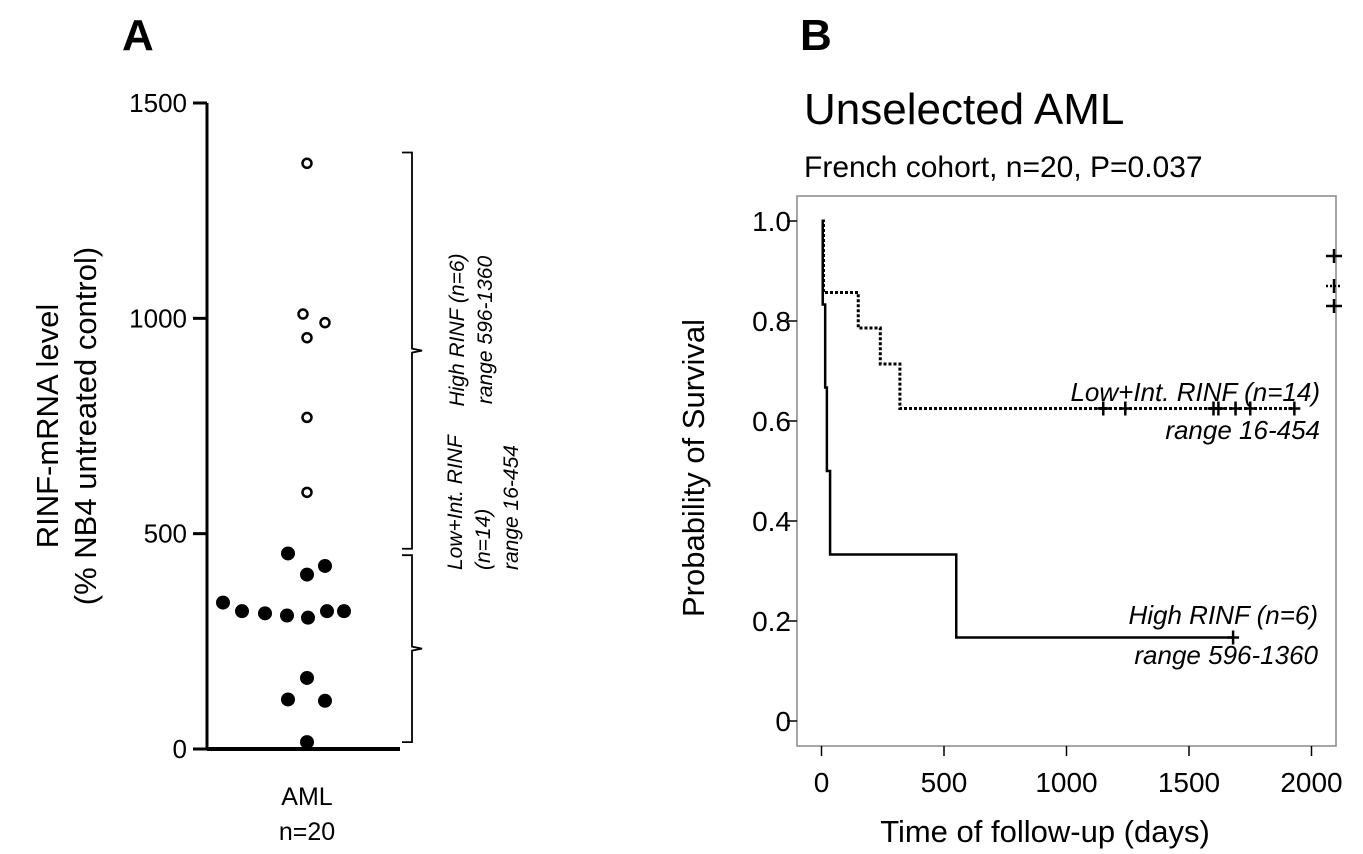 The image size is (1363, 854). I want to click on panel-b-high-label-line2: range 596-1360, so click(1226, 655).